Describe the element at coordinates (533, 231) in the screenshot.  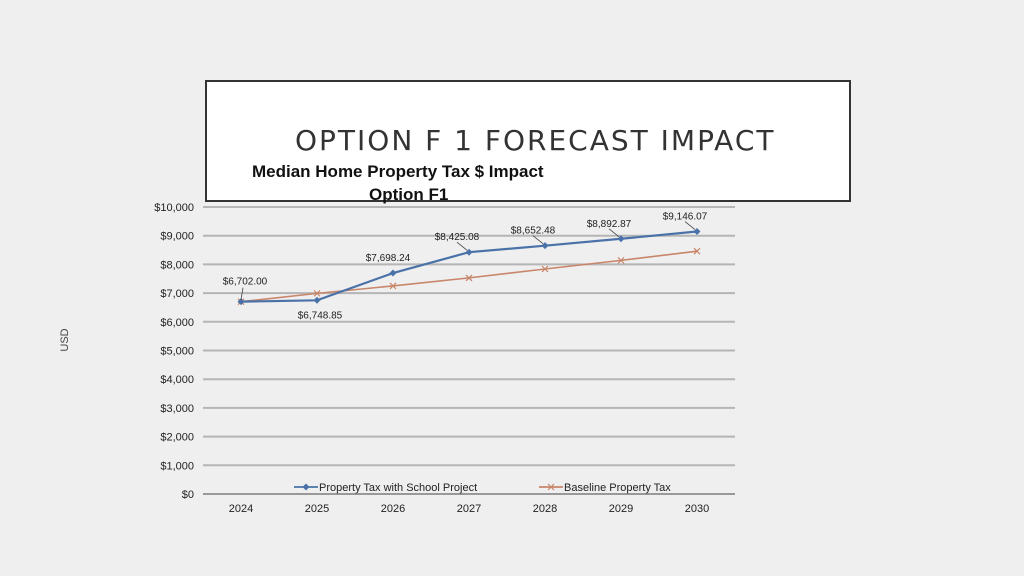
I see `data-label: $8,652.48` at that location.